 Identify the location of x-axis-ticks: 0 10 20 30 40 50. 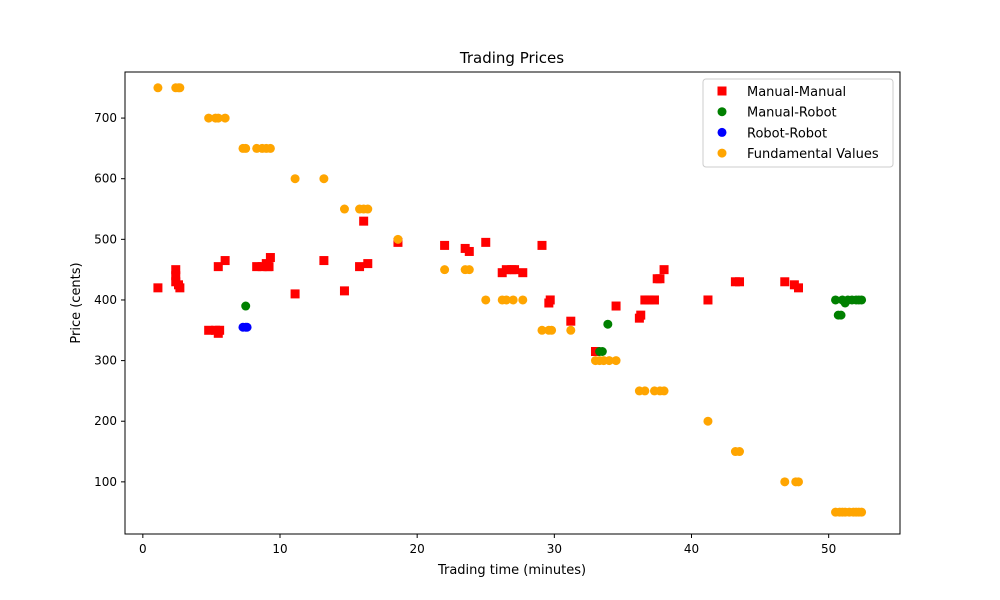
(487, 545).